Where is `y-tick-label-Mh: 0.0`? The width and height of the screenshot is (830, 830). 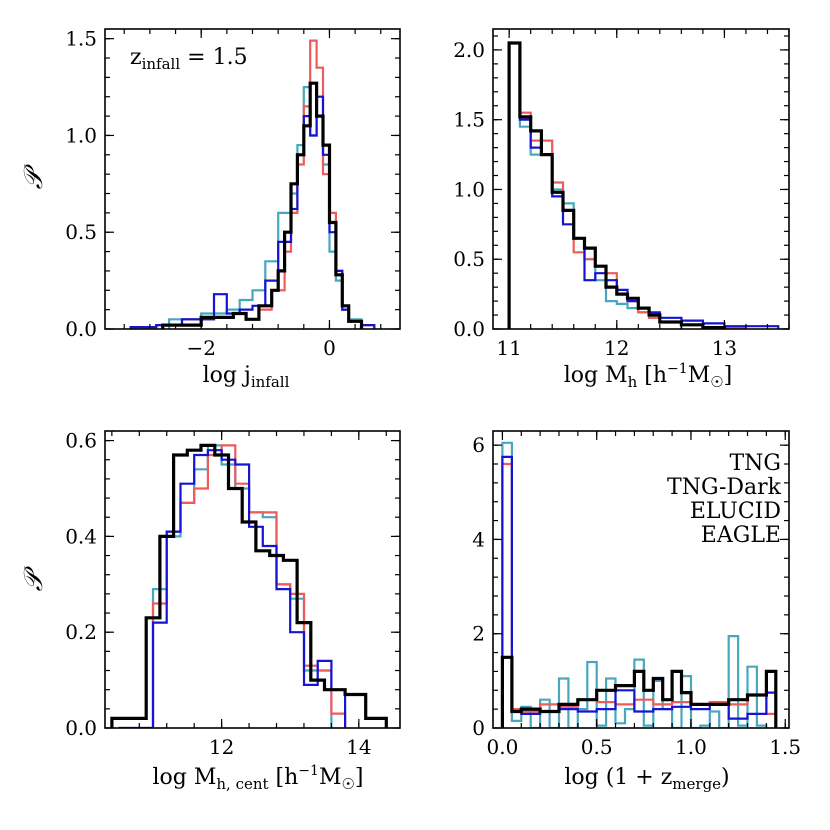
y-tick-label-Mh: 0.0 is located at coordinates (469, 329).